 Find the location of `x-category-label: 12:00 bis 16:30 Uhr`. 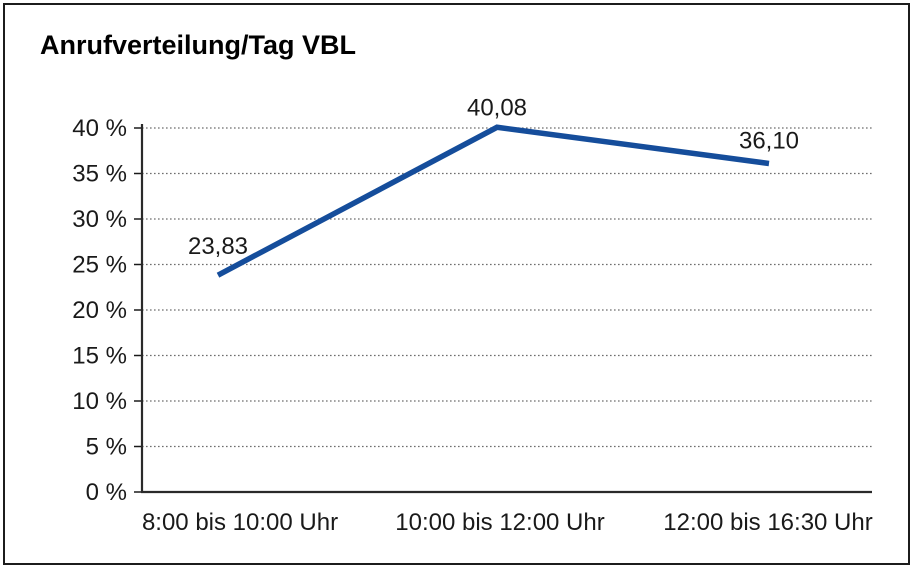

x-category-label: 12:00 bis 16:30 Uhr is located at coordinates (767, 522).